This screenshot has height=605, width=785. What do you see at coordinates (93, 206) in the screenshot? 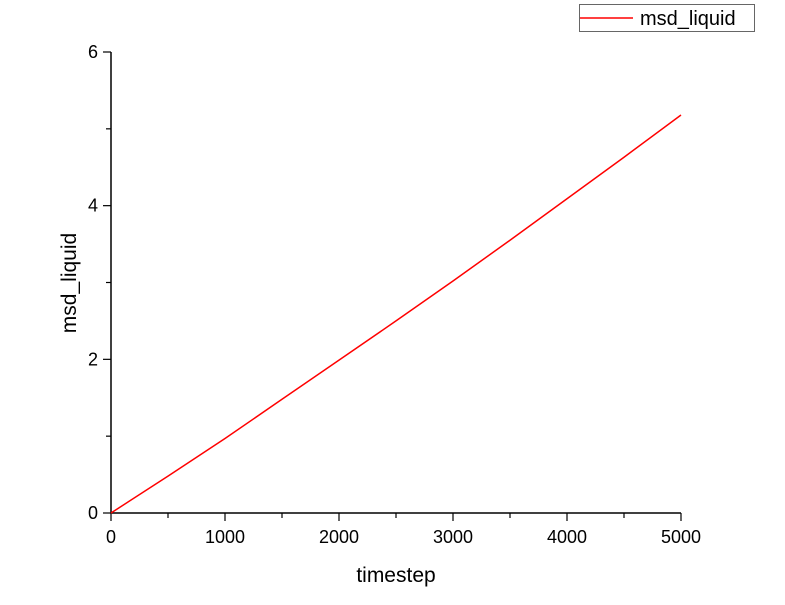
I see `y-tick-label: 4` at bounding box center [93, 206].